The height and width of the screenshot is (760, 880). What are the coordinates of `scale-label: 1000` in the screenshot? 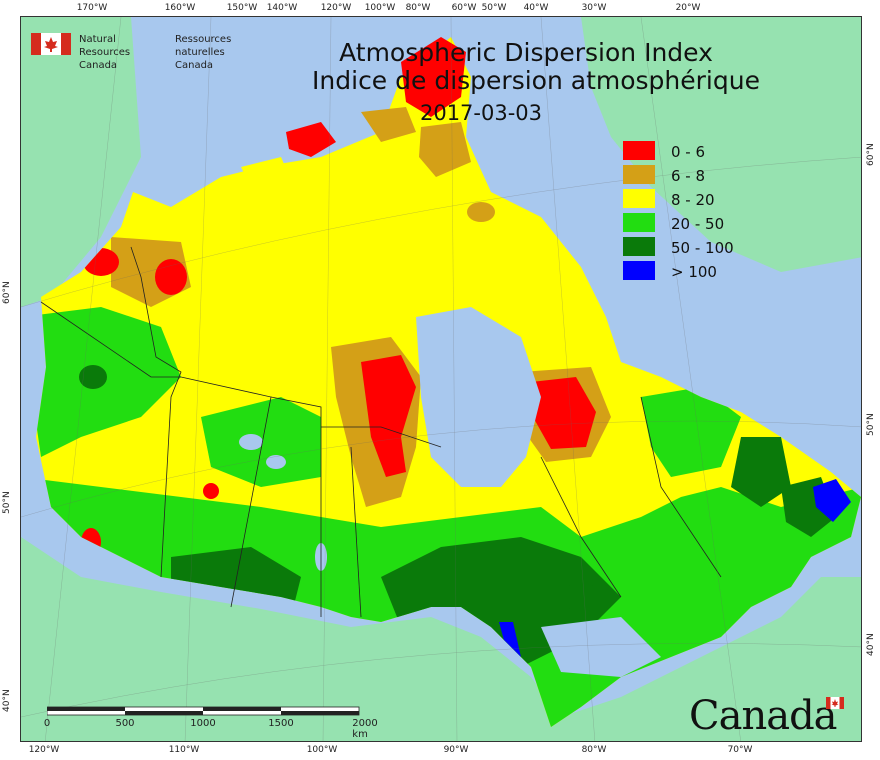 It's located at (203, 723).